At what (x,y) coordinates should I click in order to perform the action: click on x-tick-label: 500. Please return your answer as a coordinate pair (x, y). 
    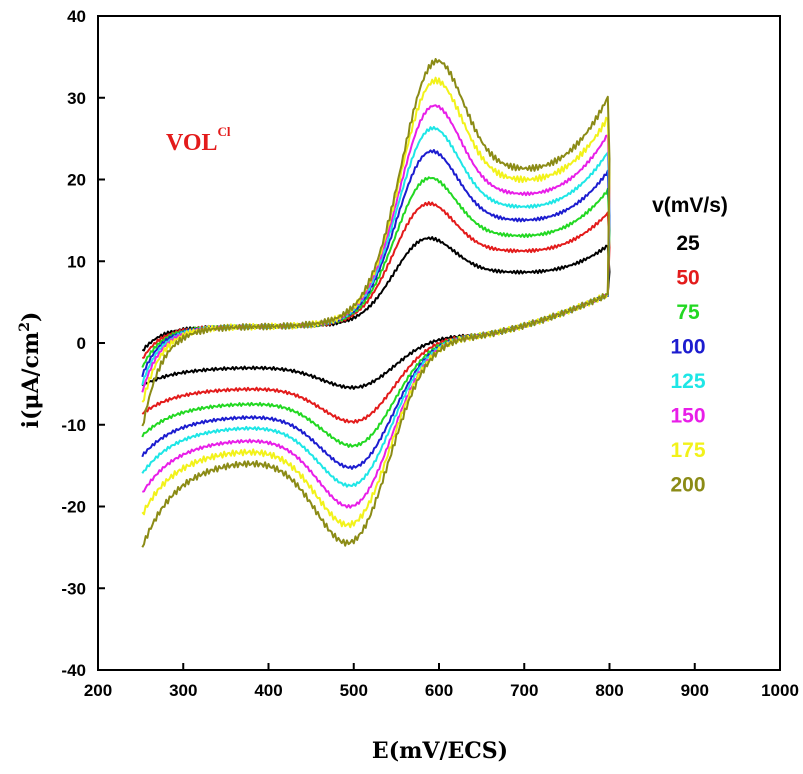
    Looking at the image, I should click on (354, 690).